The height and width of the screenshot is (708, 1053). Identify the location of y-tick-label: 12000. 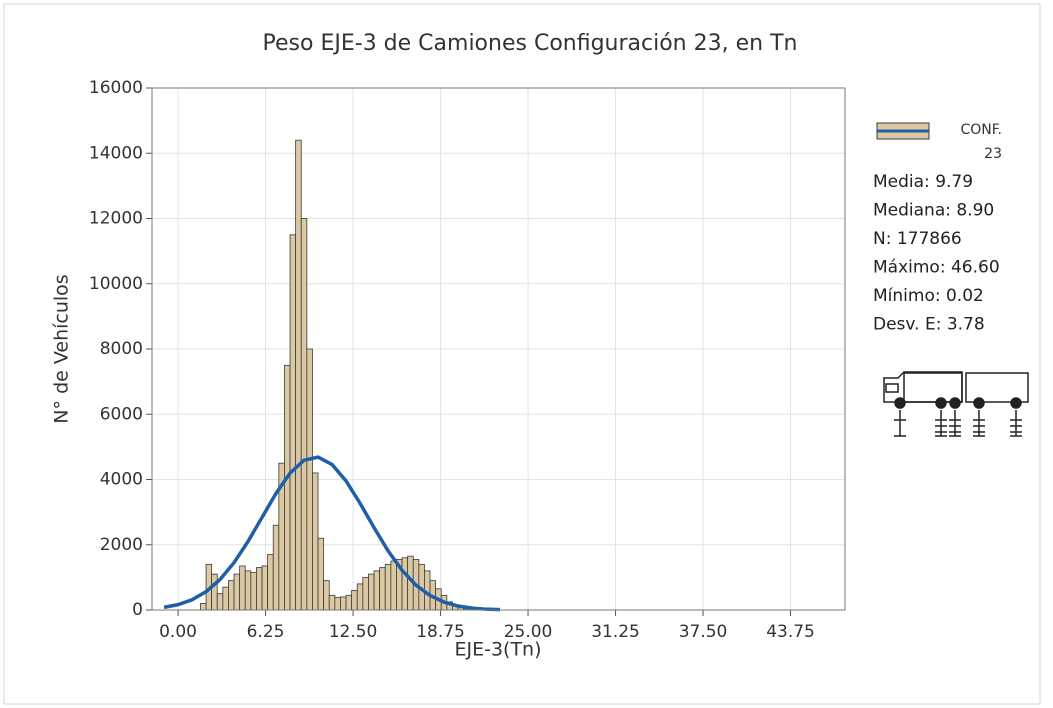
(116, 219).